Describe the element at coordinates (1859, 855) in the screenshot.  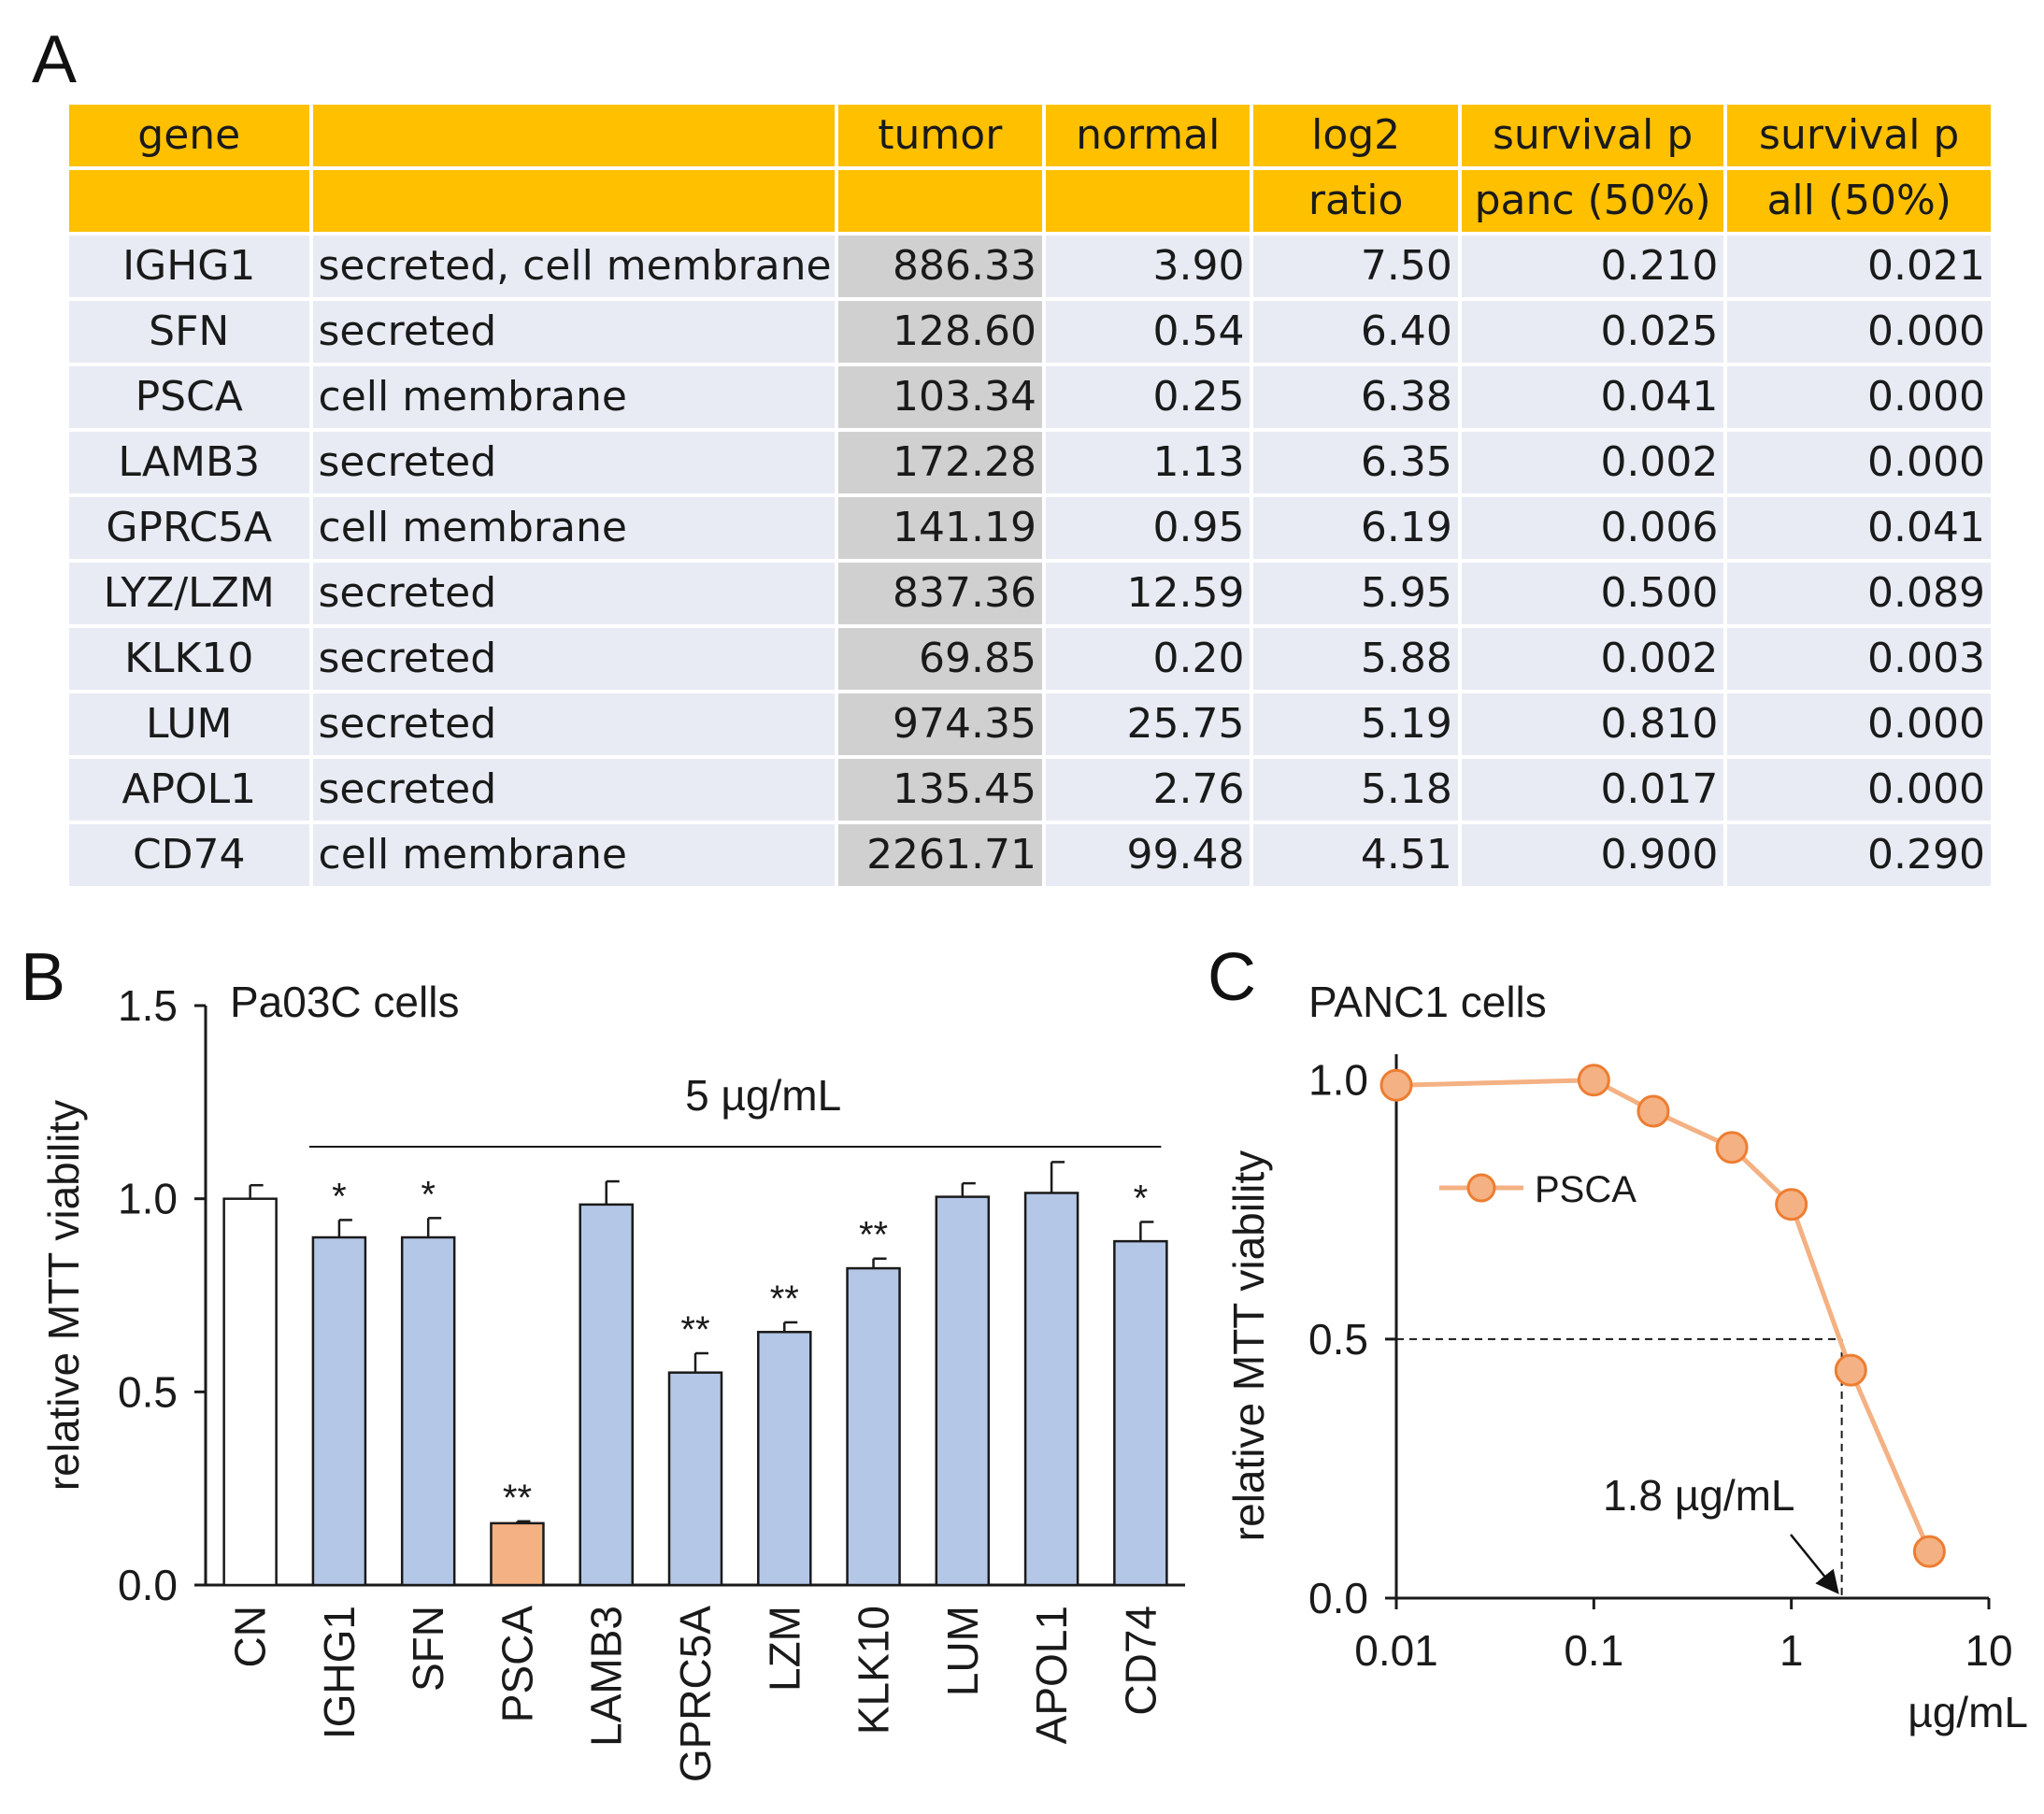
I see `table-cell: 0.290` at that location.